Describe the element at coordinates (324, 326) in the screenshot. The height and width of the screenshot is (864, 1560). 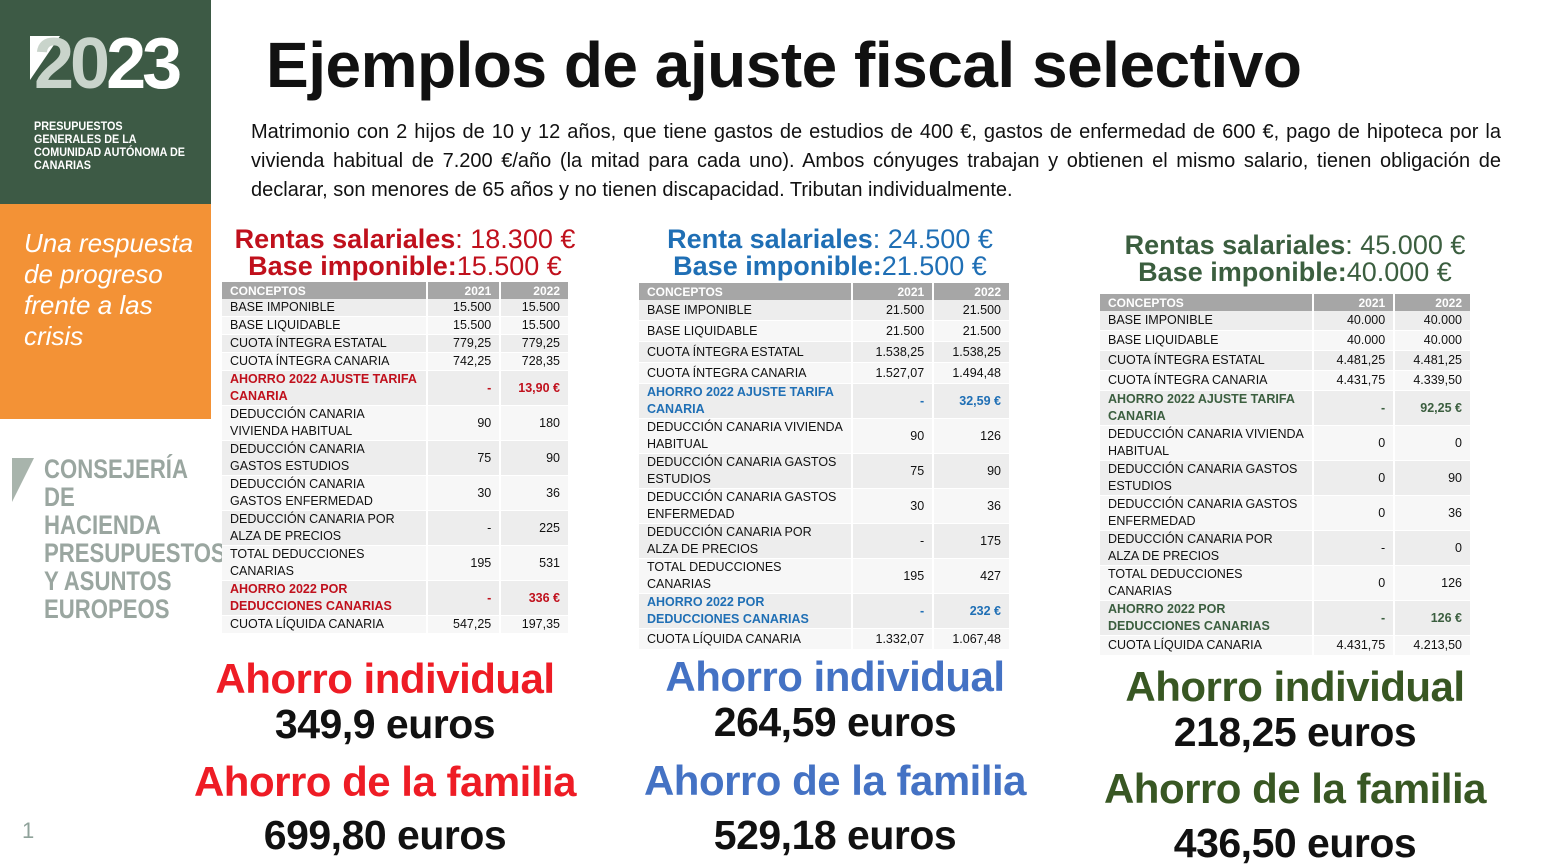
I see `table-concept-cell: BASE LIQUIDABLE` at that location.